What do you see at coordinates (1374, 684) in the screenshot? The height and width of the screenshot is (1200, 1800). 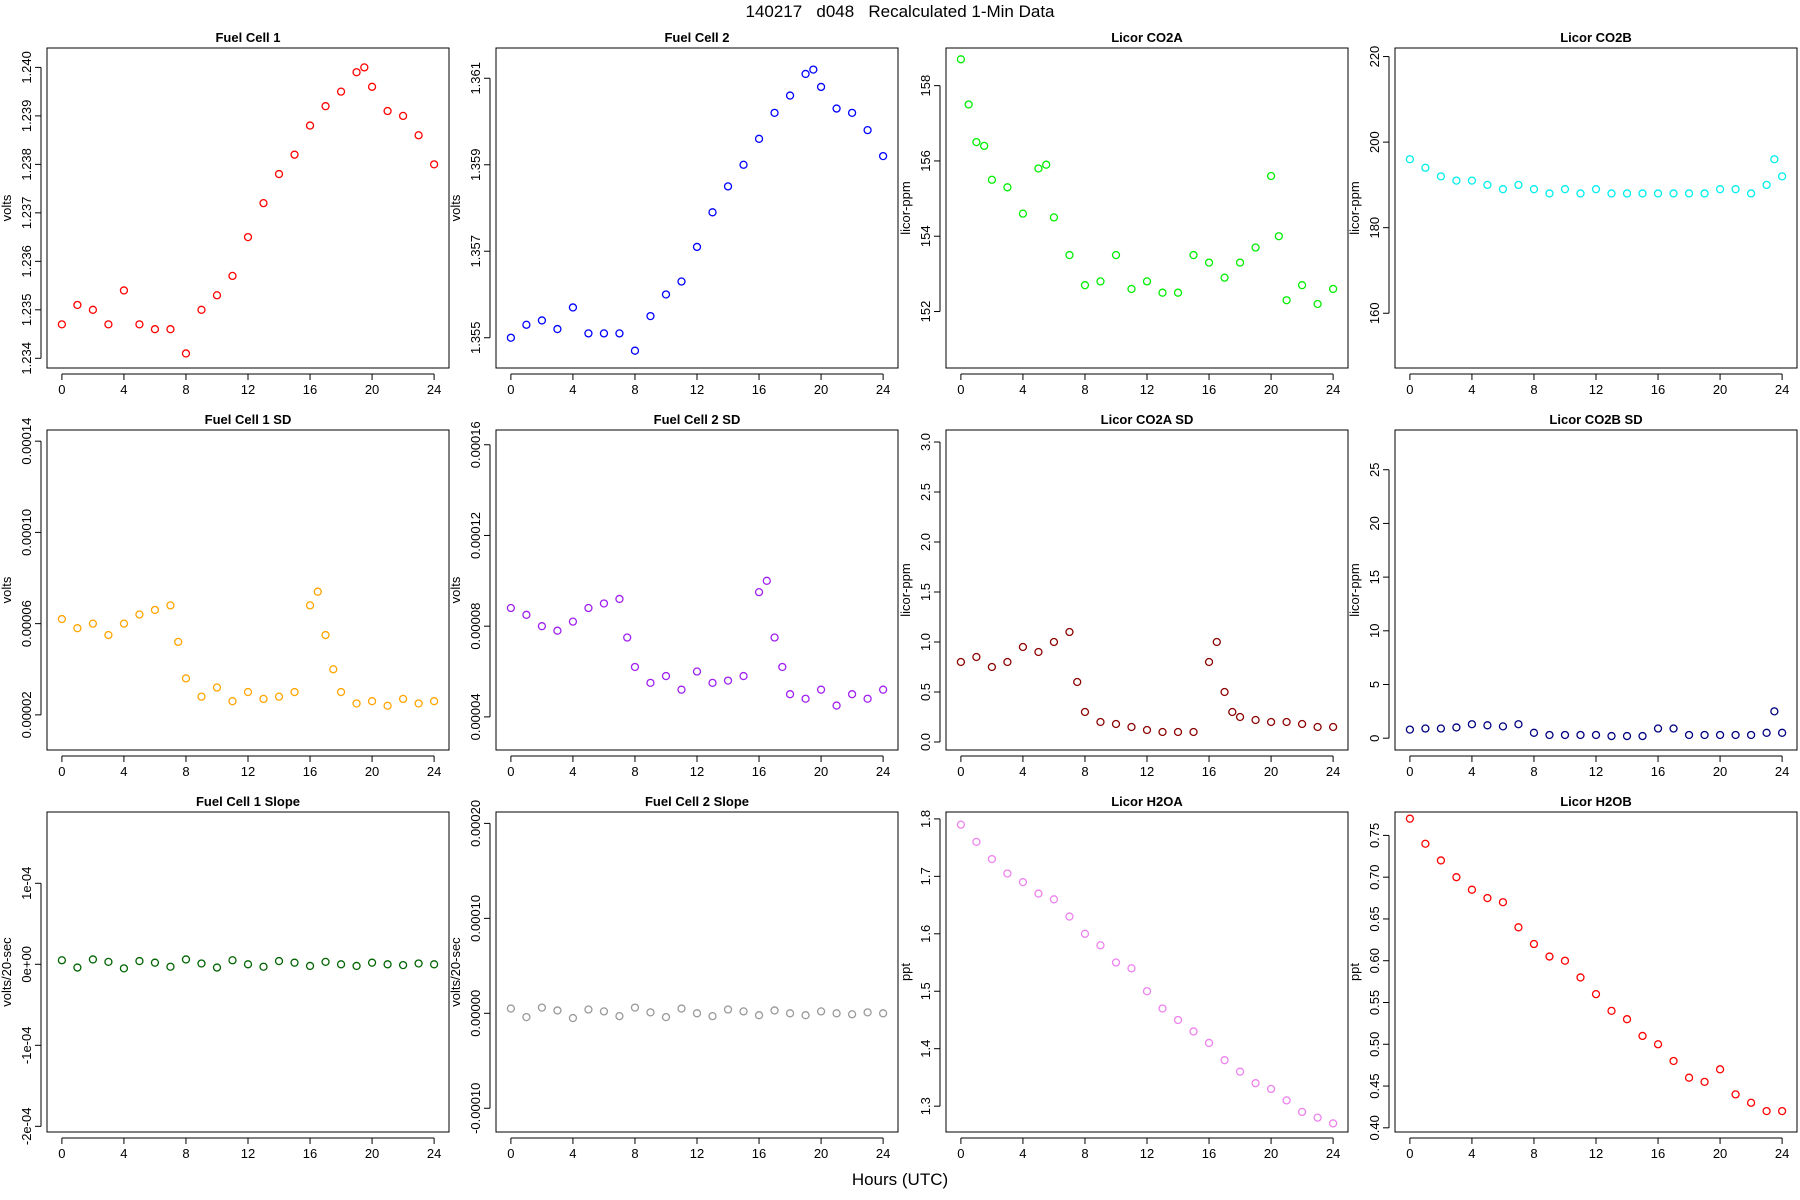 I see `y-tick-label: 5` at bounding box center [1374, 684].